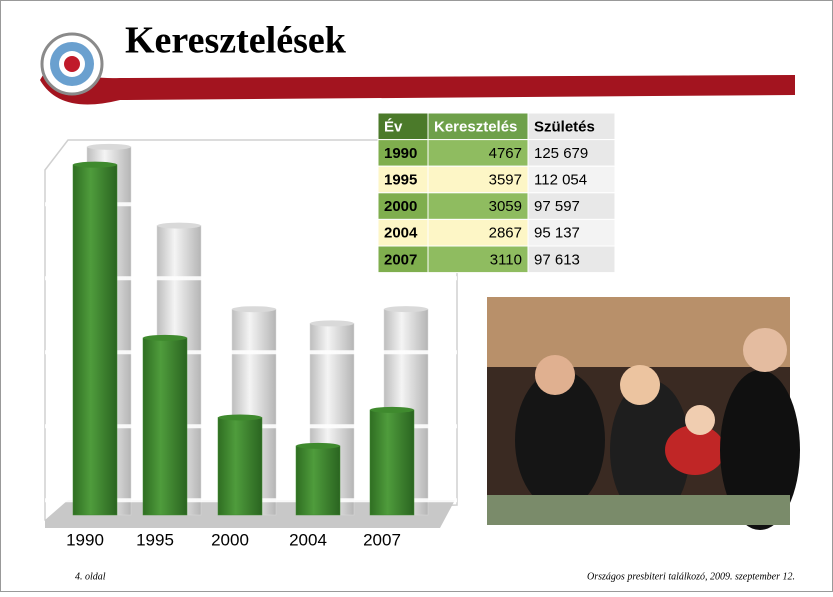  What do you see at coordinates (400, 153) in the screenshot?
I see `table-year: 1990` at bounding box center [400, 153].